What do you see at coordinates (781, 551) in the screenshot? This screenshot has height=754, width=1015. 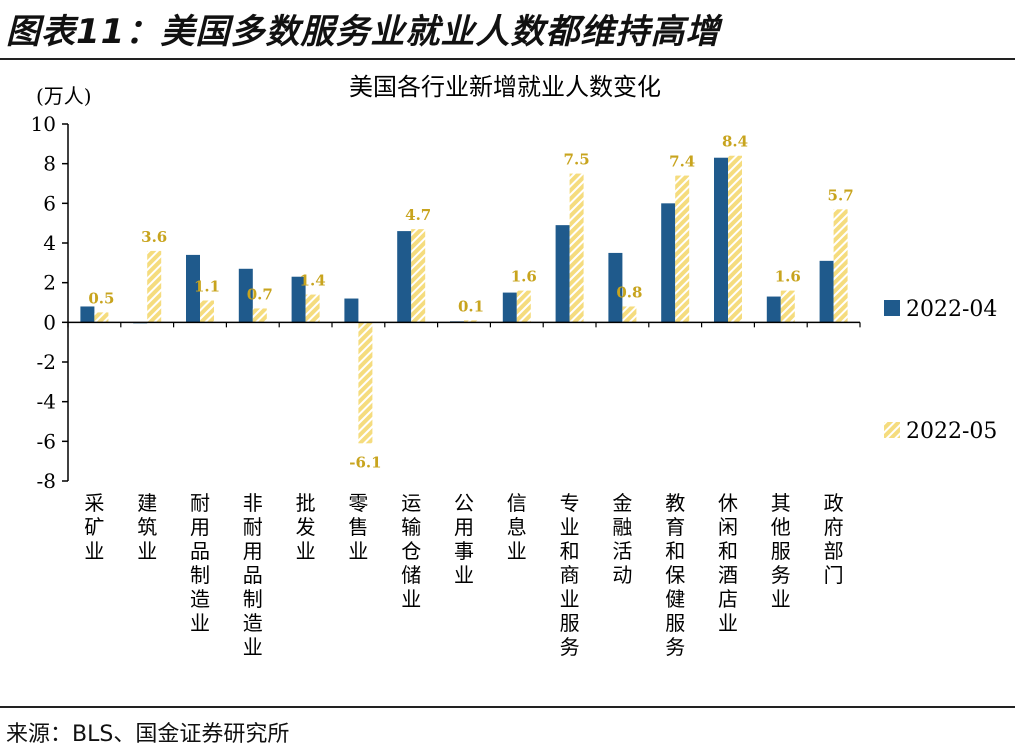 I see `x-category-label: 其他服务业` at bounding box center [781, 551].